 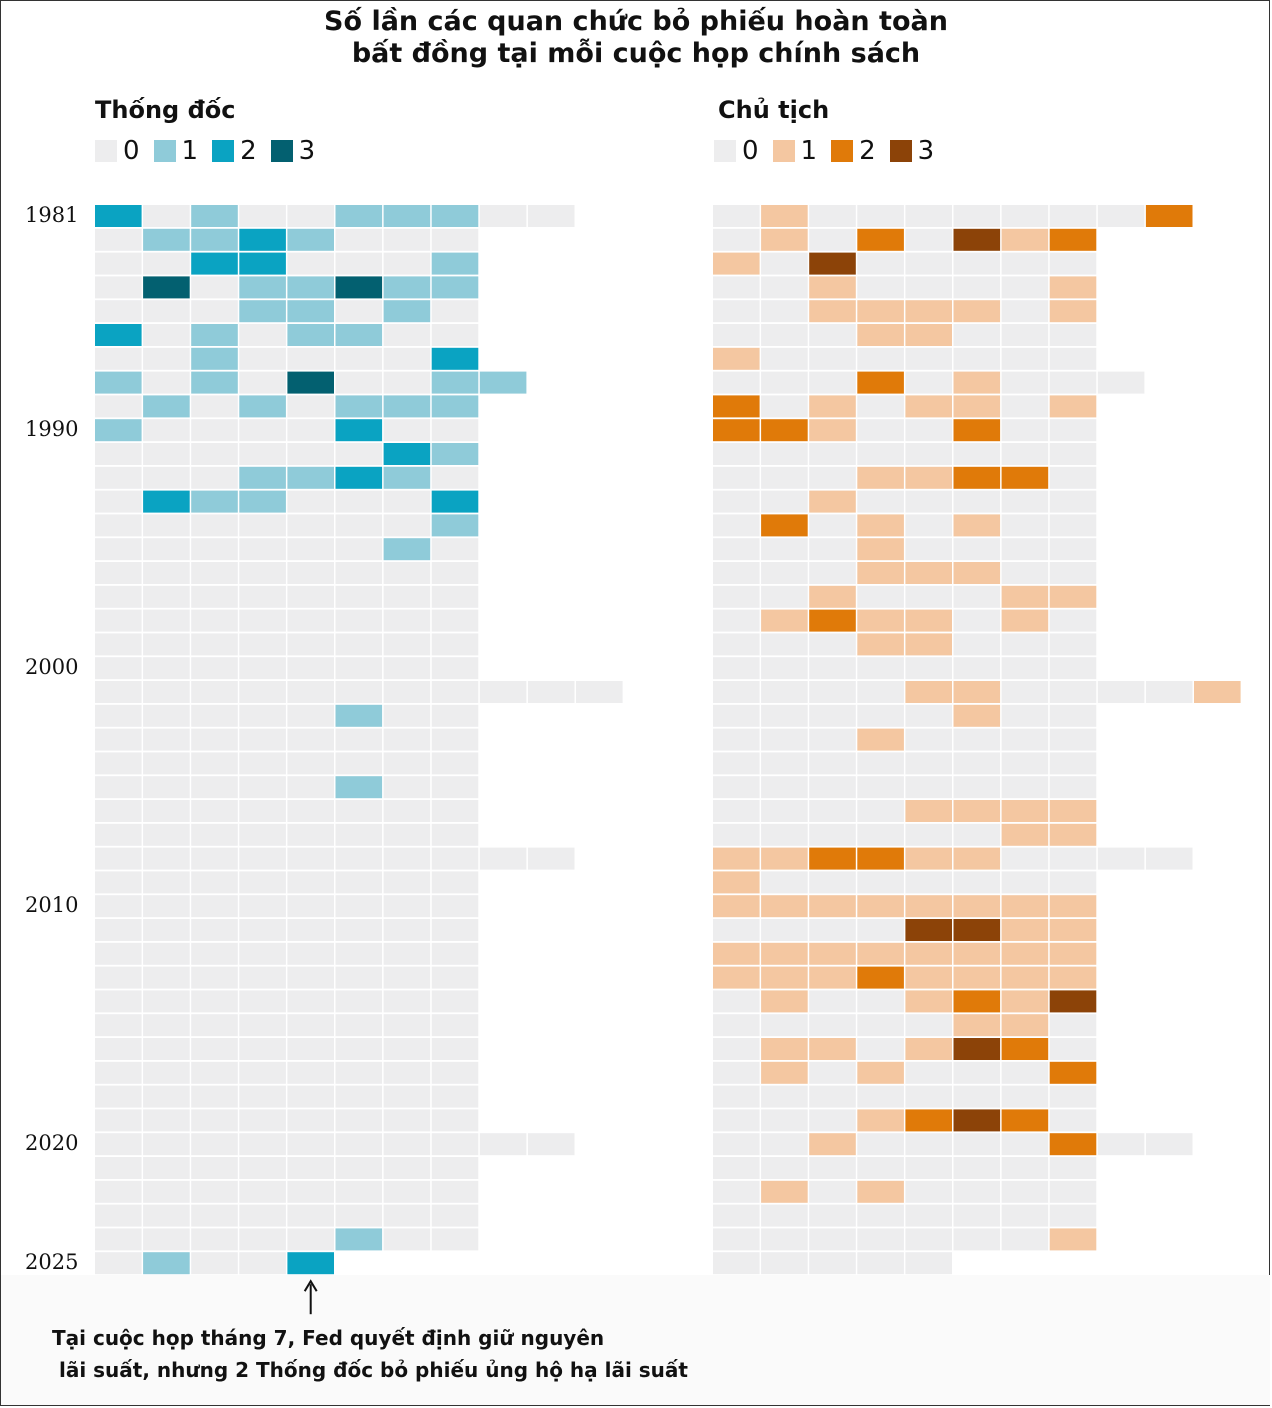 What do you see at coordinates (292, 151) in the screenshot?
I see `legend-item-3: 3` at bounding box center [292, 151].